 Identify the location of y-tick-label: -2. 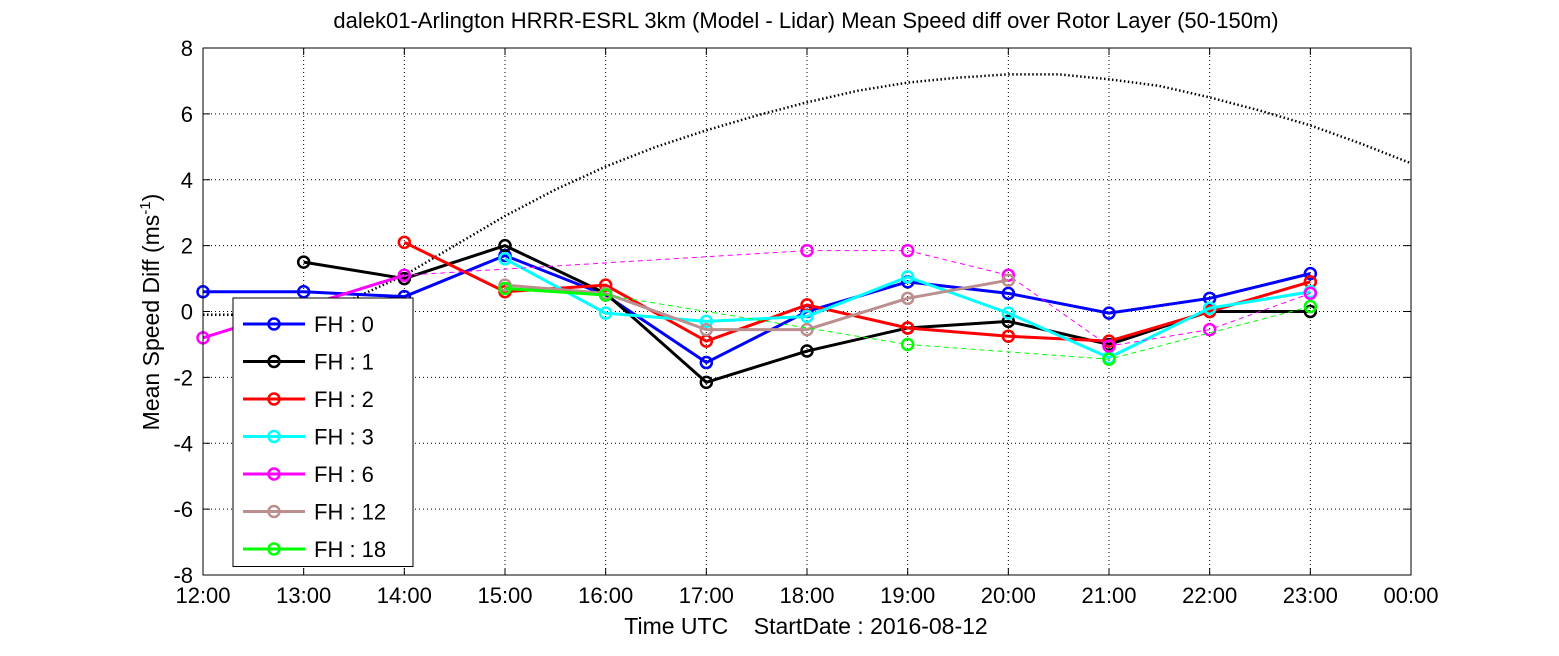
(183, 377).